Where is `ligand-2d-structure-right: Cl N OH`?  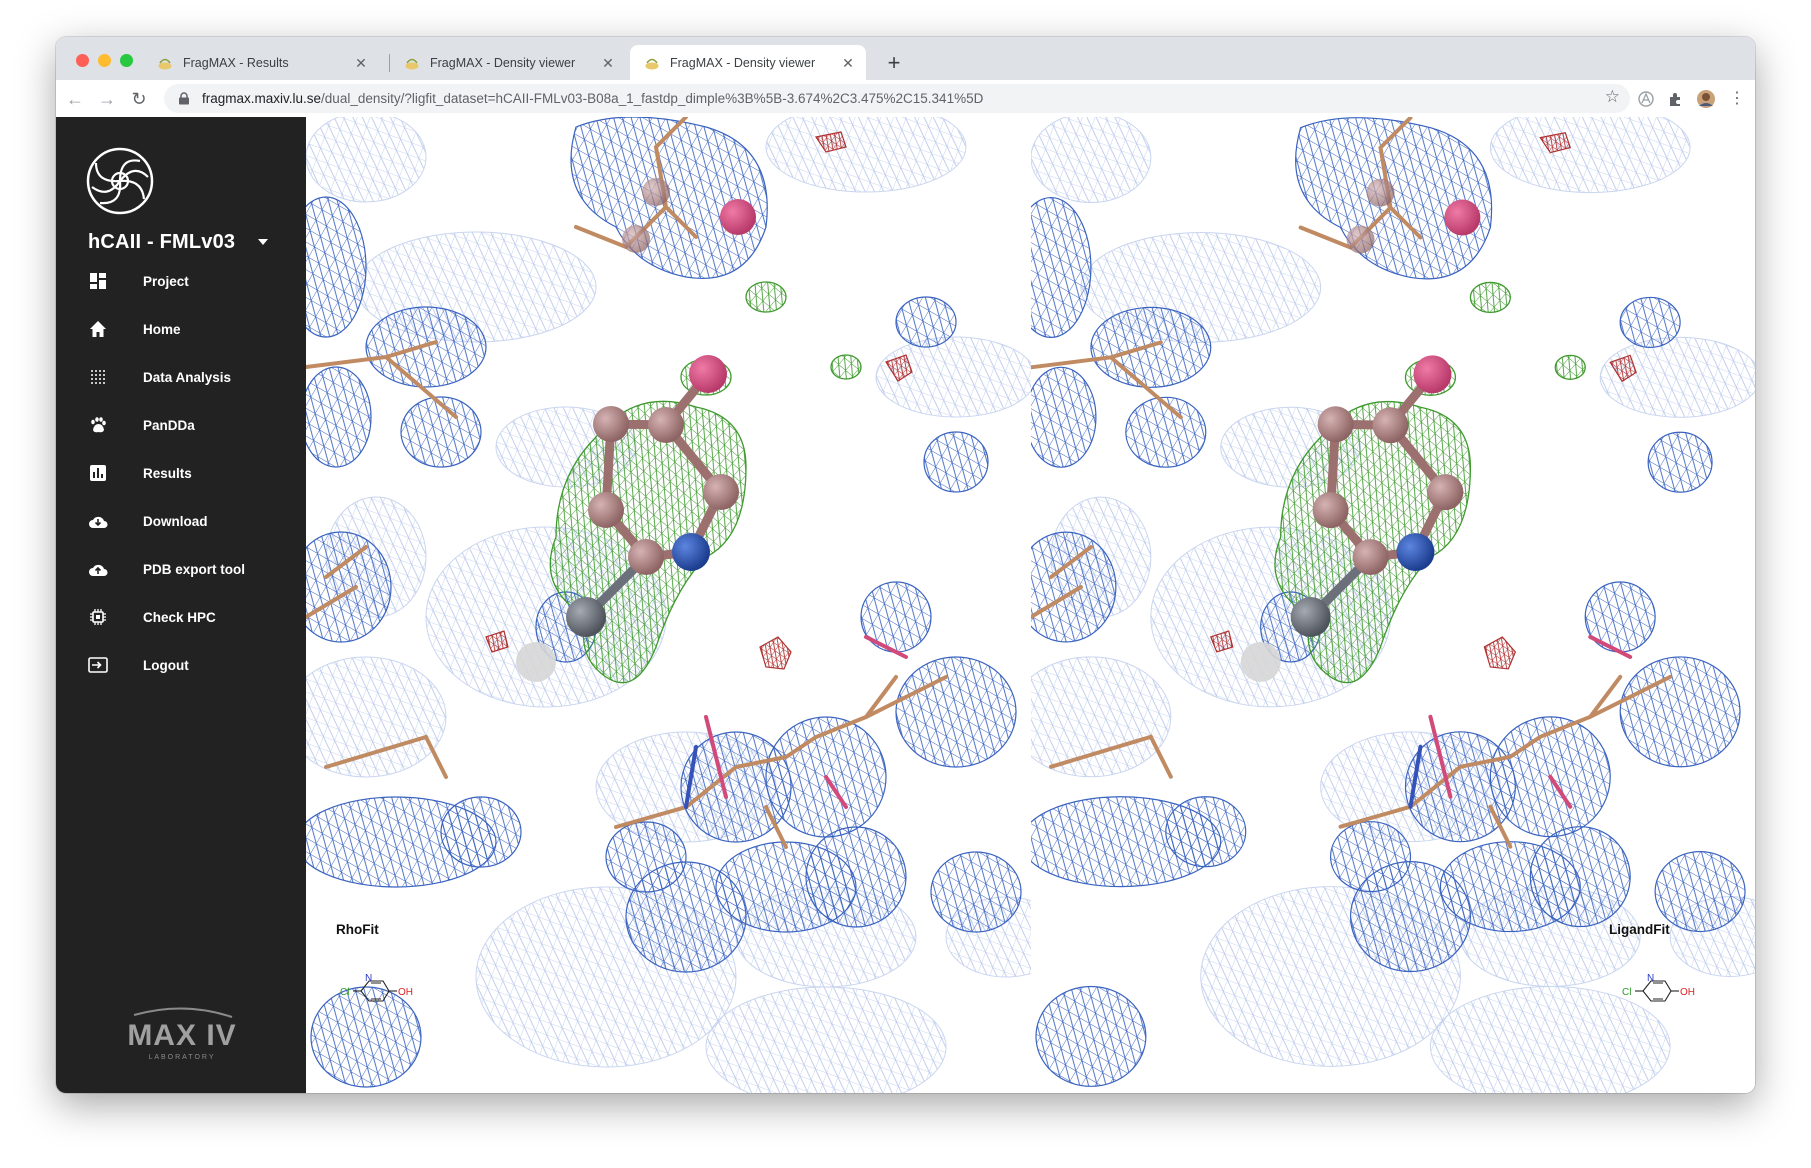 ligand-2d-structure-right: Cl N OH is located at coordinates (1658, 987).